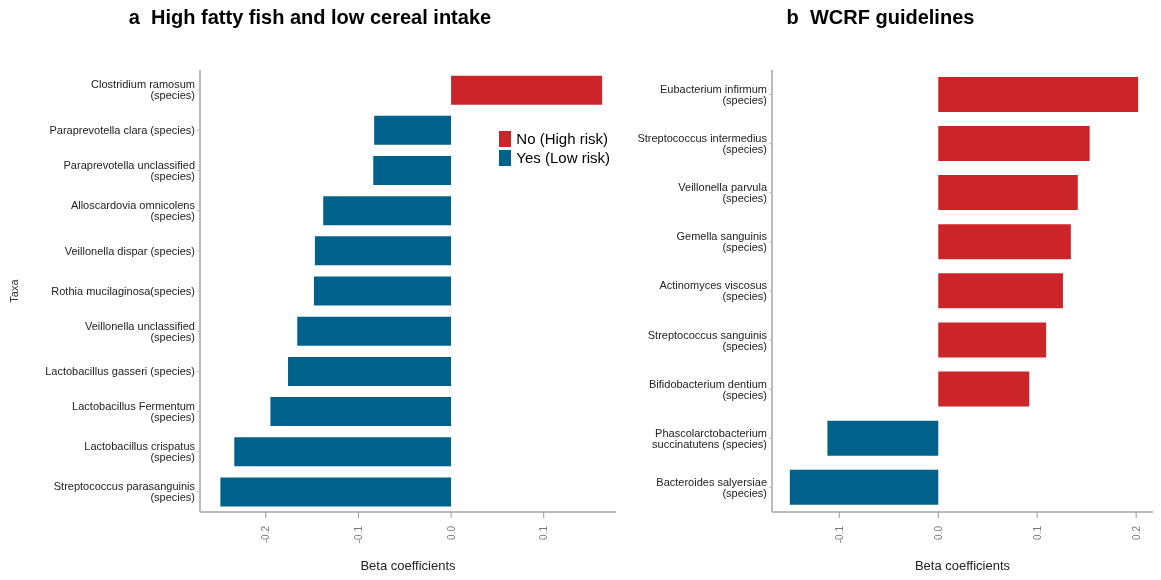  What do you see at coordinates (123, 290) in the screenshot?
I see `y-tick-label: Rothia mucilaginosa(species)` at bounding box center [123, 290].